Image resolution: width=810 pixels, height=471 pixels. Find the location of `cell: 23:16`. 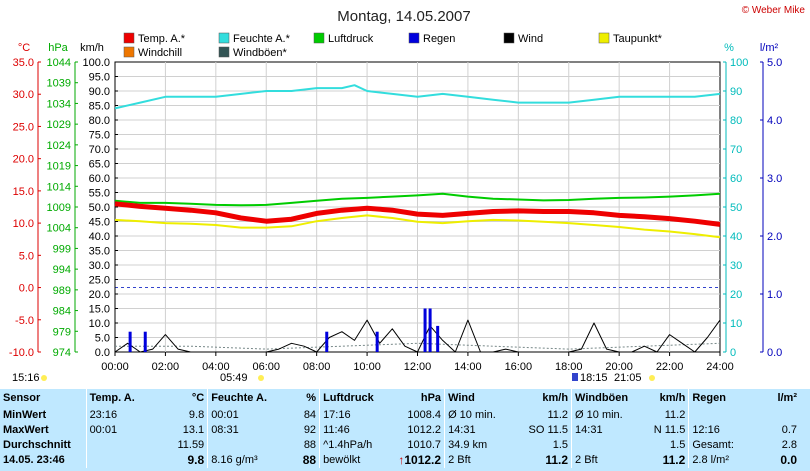

cell: 23:16 is located at coordinates (123, 415).